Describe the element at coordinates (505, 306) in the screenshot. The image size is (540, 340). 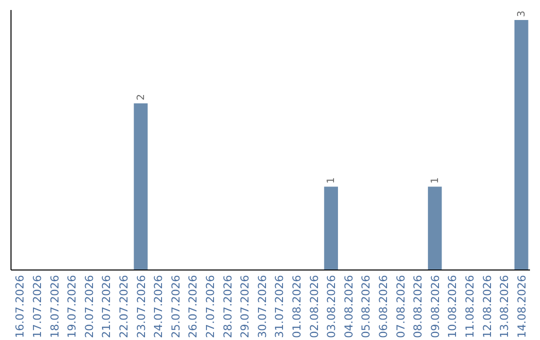
I see `x-tick-label: 13.08.2026` at that location.